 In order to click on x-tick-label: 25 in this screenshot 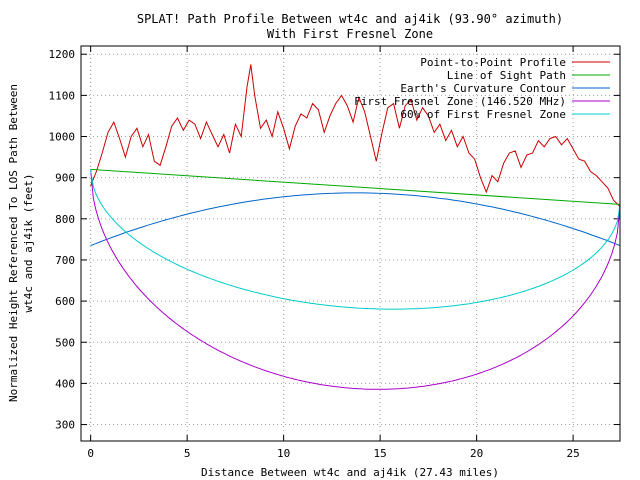, I will do `click(572, 453)`.